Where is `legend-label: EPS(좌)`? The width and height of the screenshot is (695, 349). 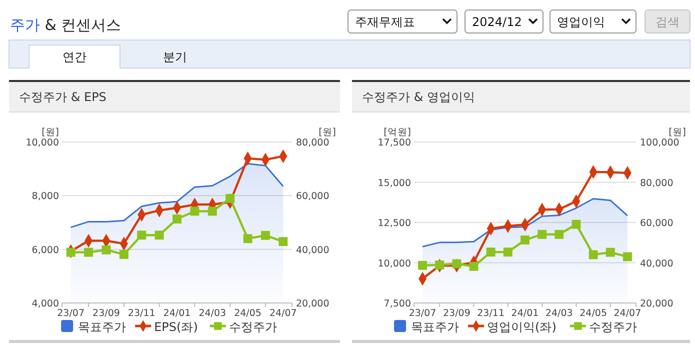
legend-label: EPS(좌) is located at coordinates (176, 327).